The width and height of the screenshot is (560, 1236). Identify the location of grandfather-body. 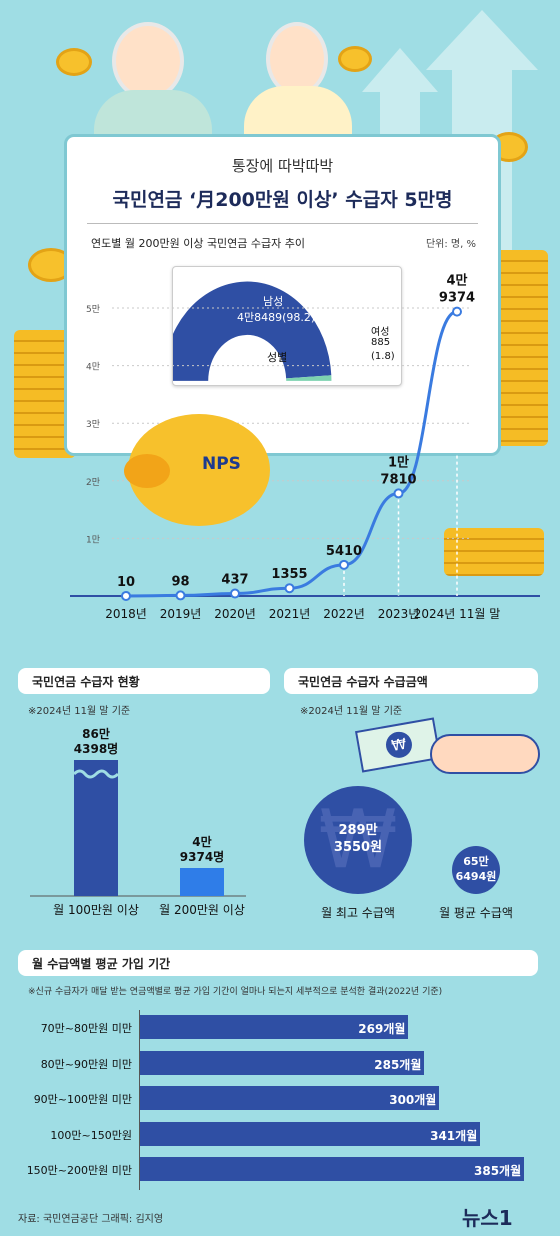
(298, 112).